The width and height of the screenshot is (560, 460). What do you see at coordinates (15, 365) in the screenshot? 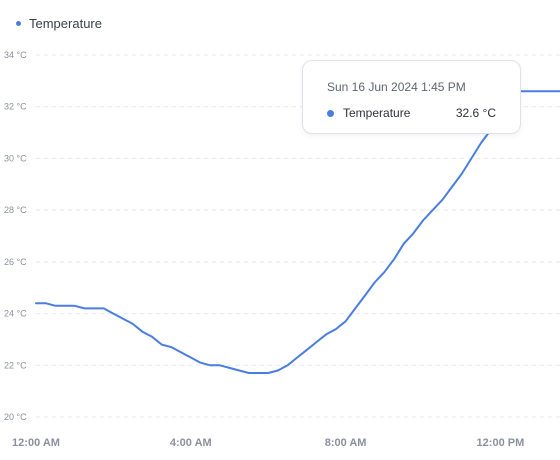
I see `y-tick-label-22: 22 °C` at bounding box center [15, 365].